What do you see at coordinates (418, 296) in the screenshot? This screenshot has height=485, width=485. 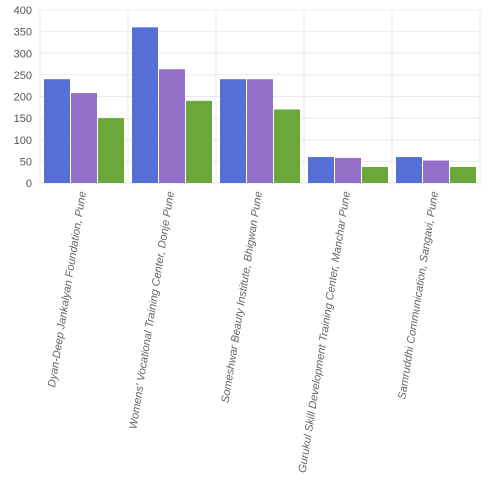 I see `x-tick-label: Samruddhi Communication, Sangavi, Pune` at bounding box center [418, 296].